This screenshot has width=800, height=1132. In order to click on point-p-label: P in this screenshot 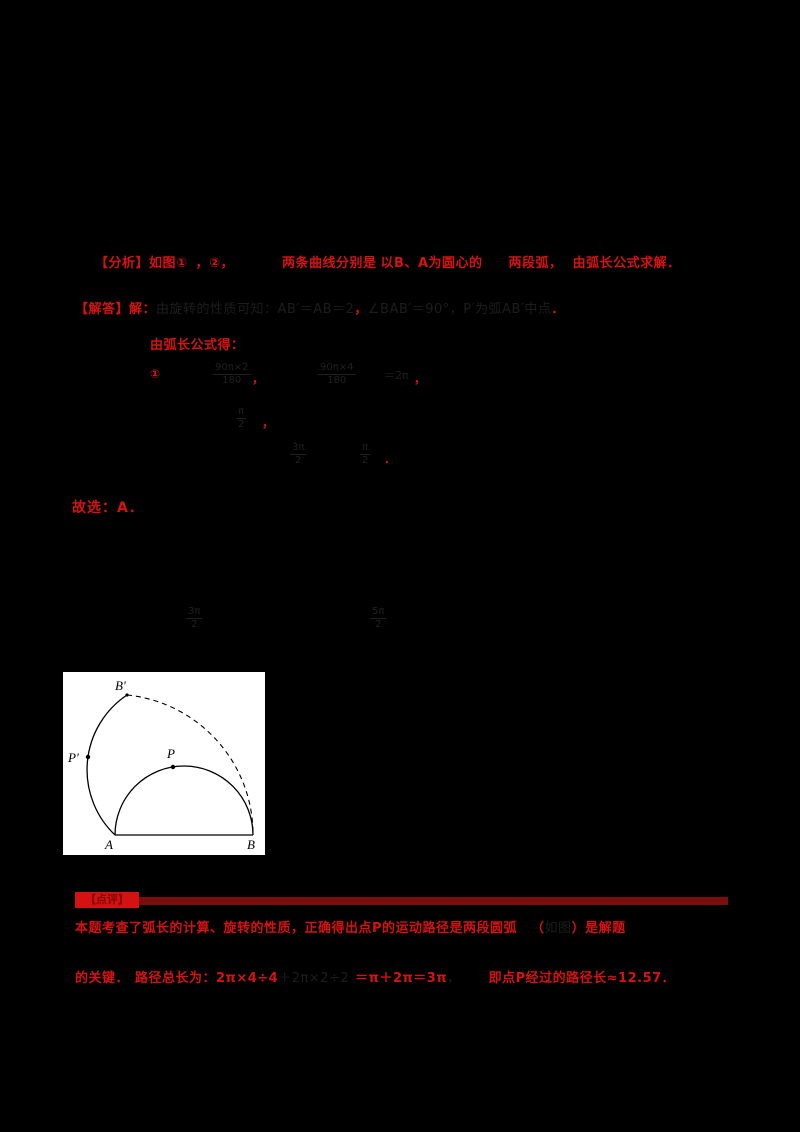, I will do `click(170, 753)`.